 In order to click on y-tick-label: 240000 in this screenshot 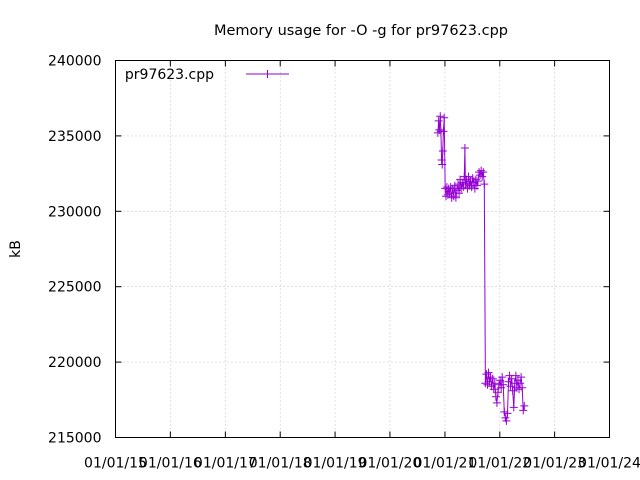, I will do `click(74, 62)`.